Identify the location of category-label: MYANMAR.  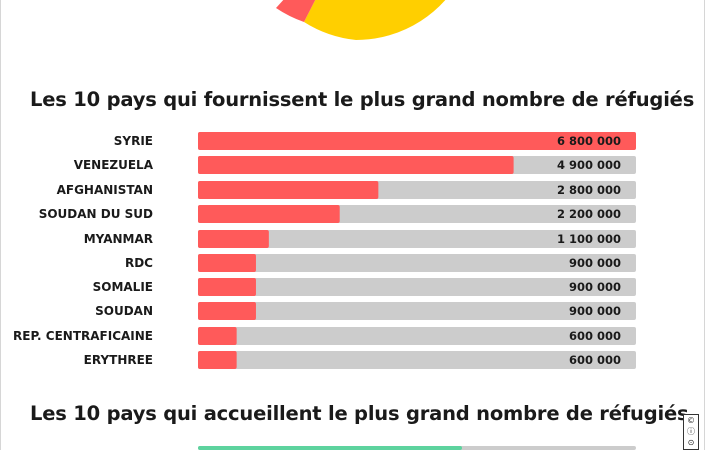
(118, 239).